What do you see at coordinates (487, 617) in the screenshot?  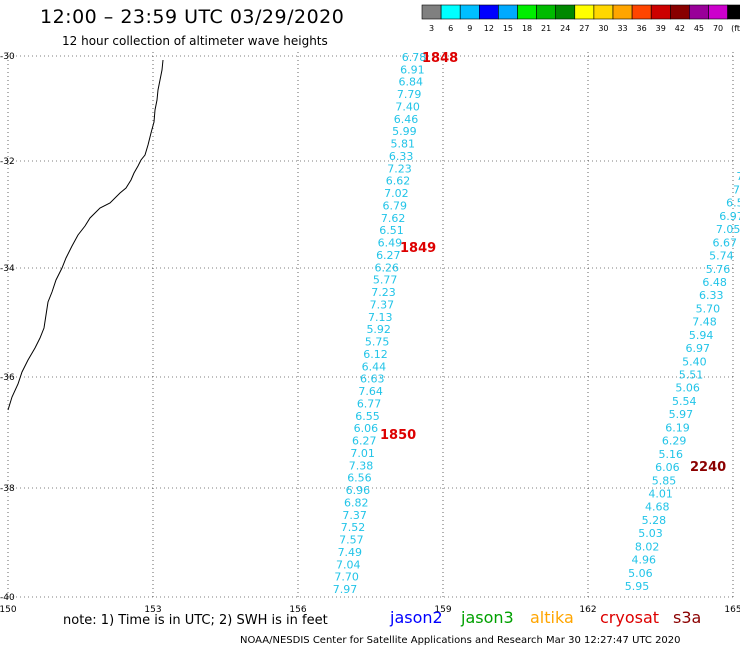 I see `satellite-jason3: jason3` at bounding box center [487, 617].